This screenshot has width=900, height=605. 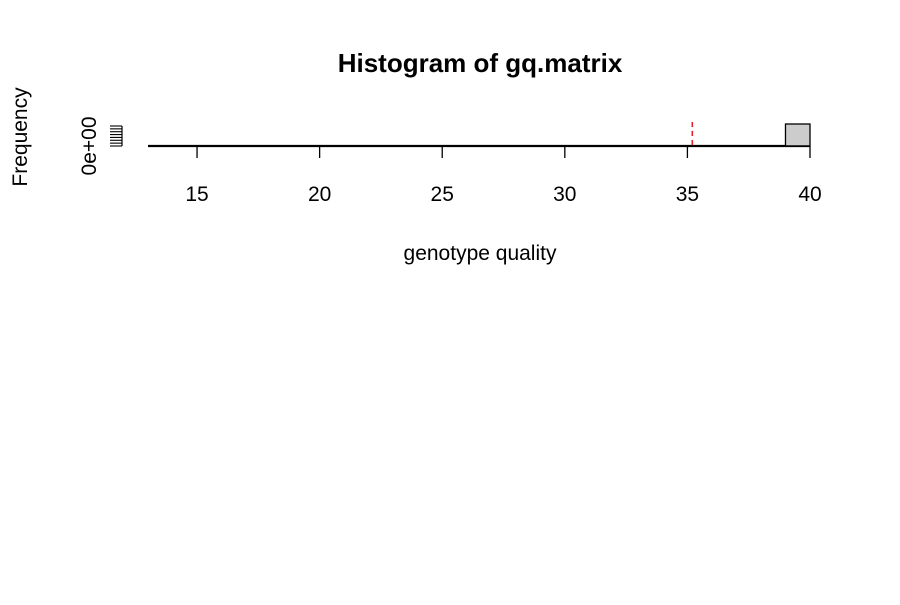 What do you see at coordinates (89, 146) in the screenshot?
I see `y-tick-label: 0e+00` at bounding box center [89, 146].